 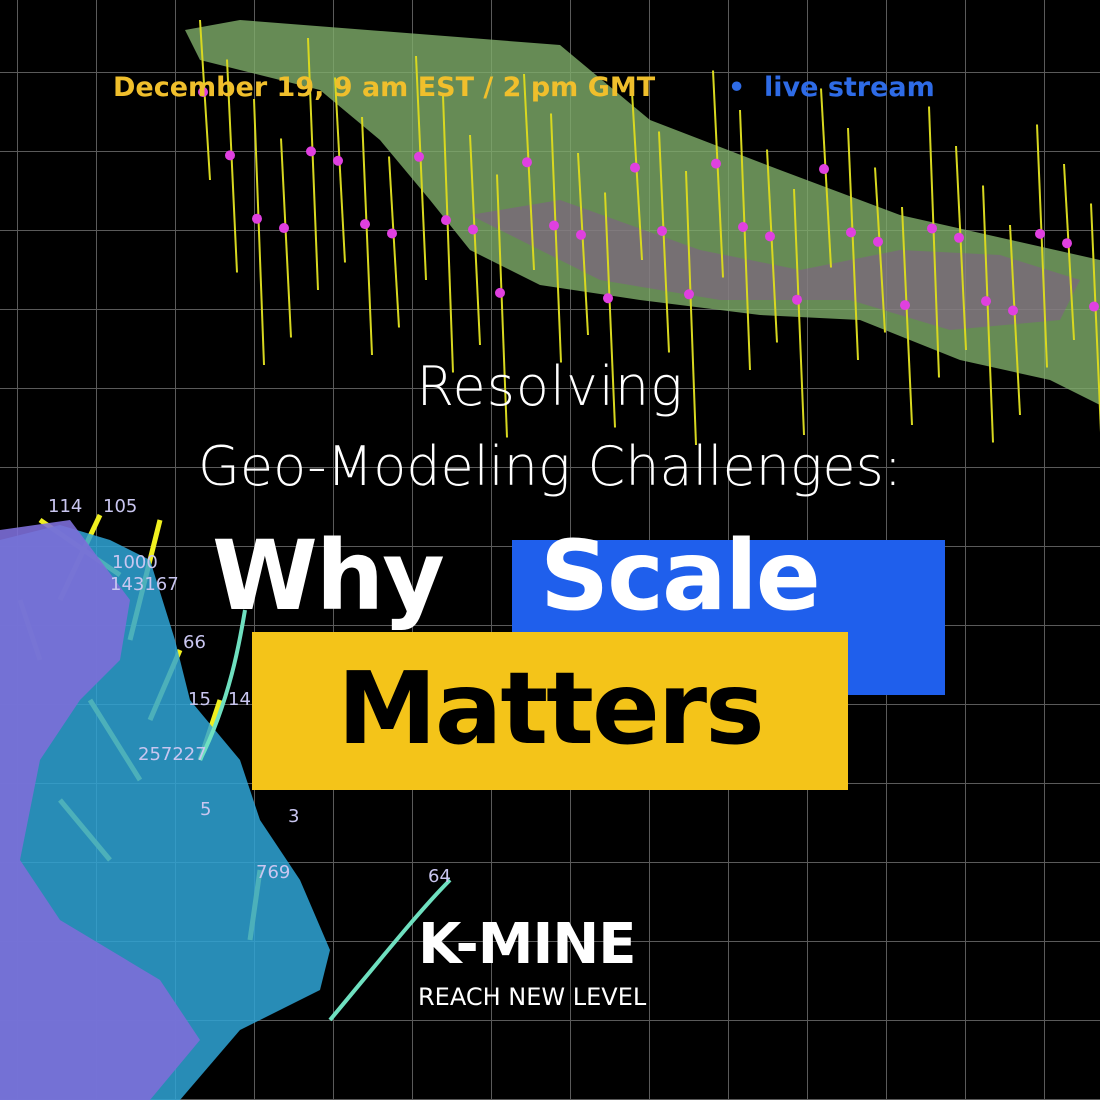 What do you see at coordinates (384, 87) in the screenshot?
I see `event-date: December 19, 9 am EST / 2 pm GMT` at bounding box center [384, 87].